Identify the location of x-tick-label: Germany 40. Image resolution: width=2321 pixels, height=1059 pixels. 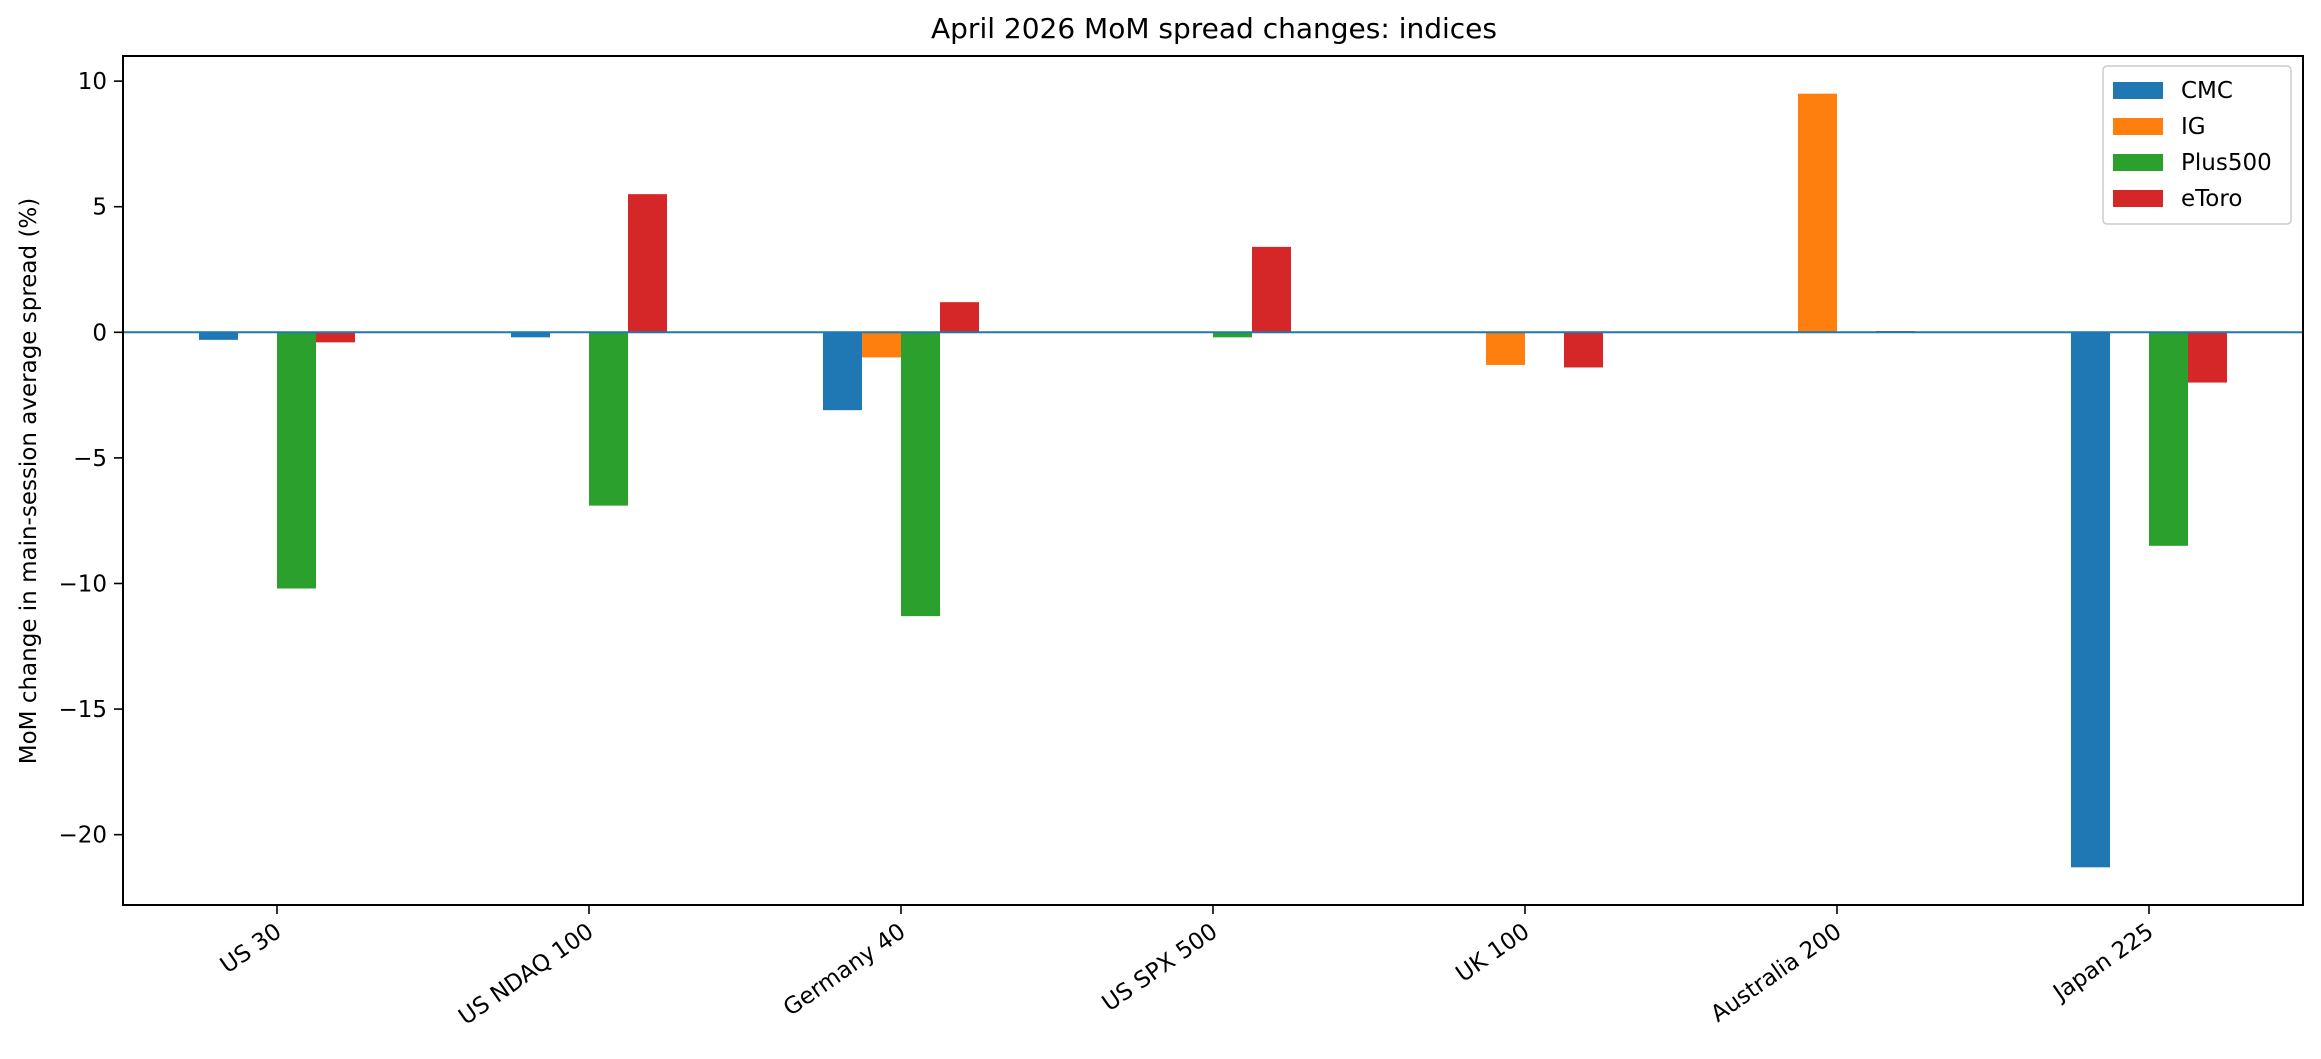
(844, 970).